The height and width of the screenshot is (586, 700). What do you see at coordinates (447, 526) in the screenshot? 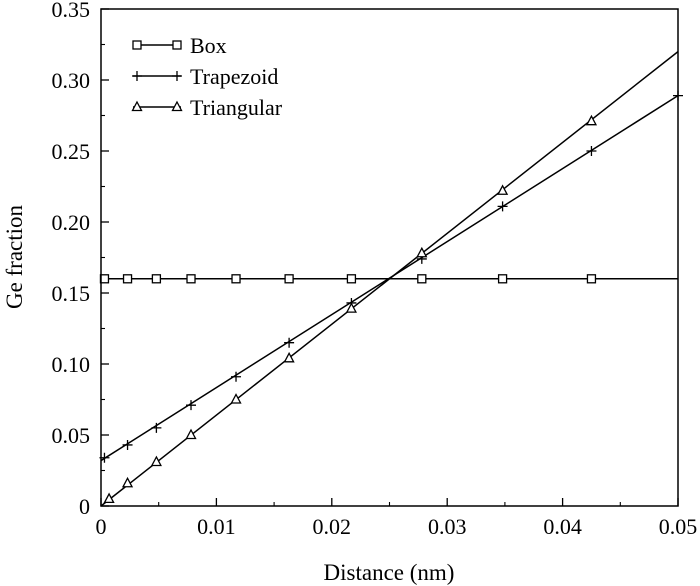
I see `x-tick-label: 0.03` at bounding box center [447, 526].